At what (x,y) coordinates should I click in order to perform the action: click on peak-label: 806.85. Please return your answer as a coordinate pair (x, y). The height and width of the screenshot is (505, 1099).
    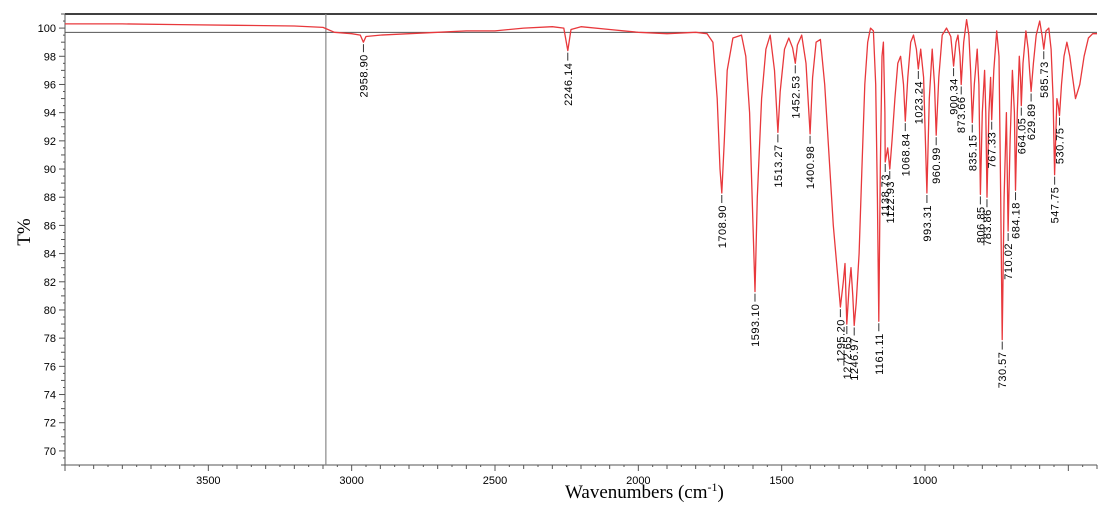
    Looking at the image, I should click on (981, 224).